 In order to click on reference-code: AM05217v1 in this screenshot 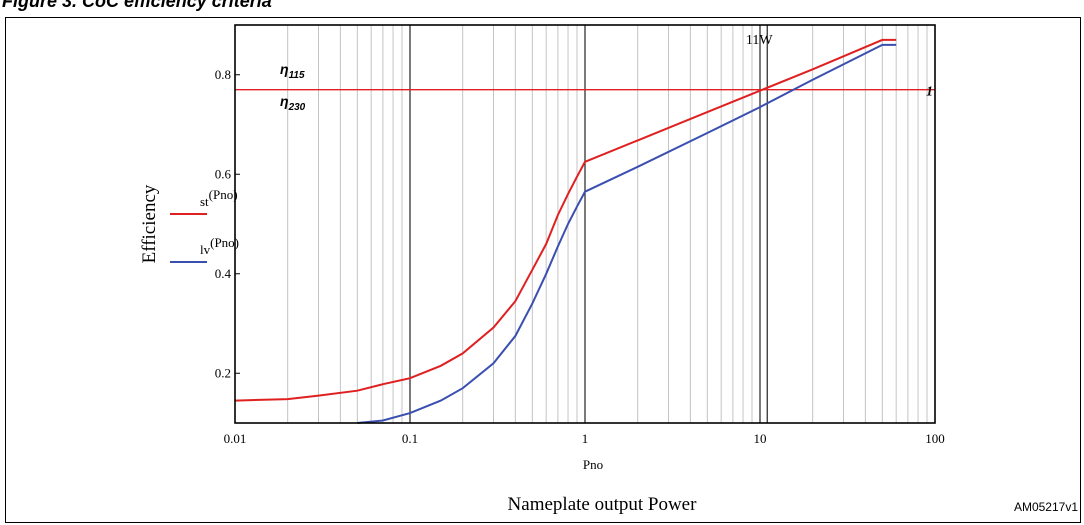, I will do `click(1045, 507)`.